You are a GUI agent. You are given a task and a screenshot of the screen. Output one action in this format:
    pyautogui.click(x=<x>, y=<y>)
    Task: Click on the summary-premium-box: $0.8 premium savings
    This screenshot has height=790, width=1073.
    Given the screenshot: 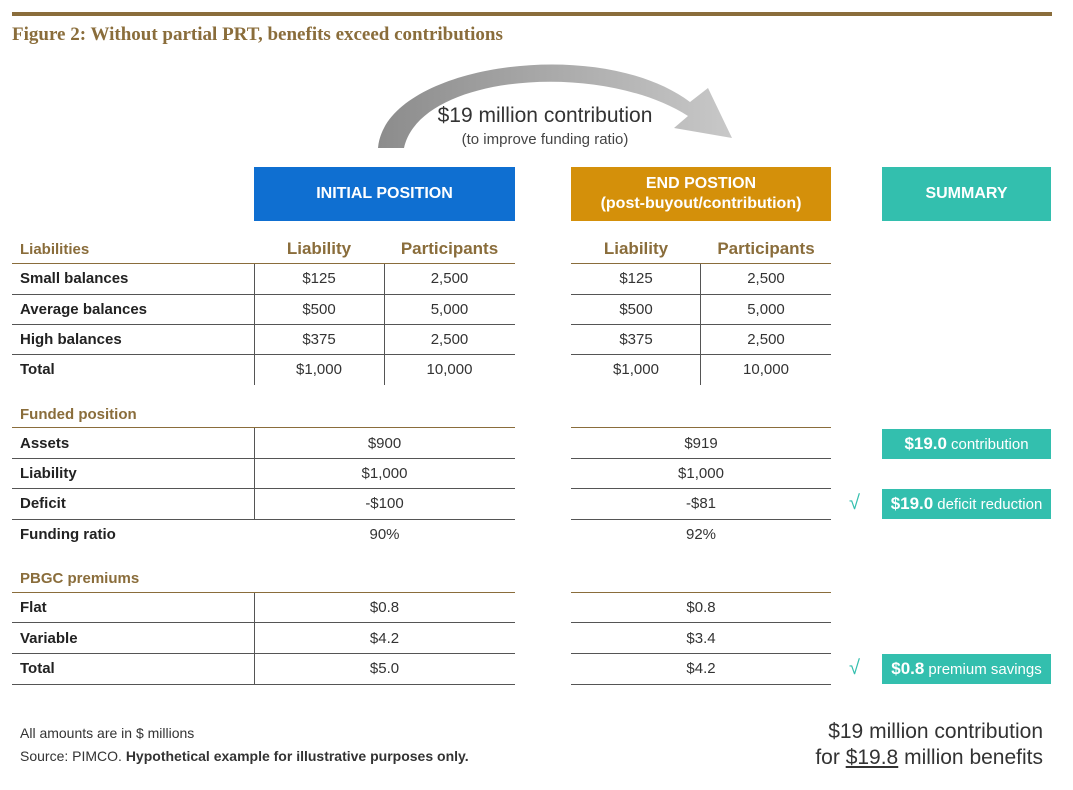 What is the action you would take?
    pyautogui.click(x=966, y=669)
    